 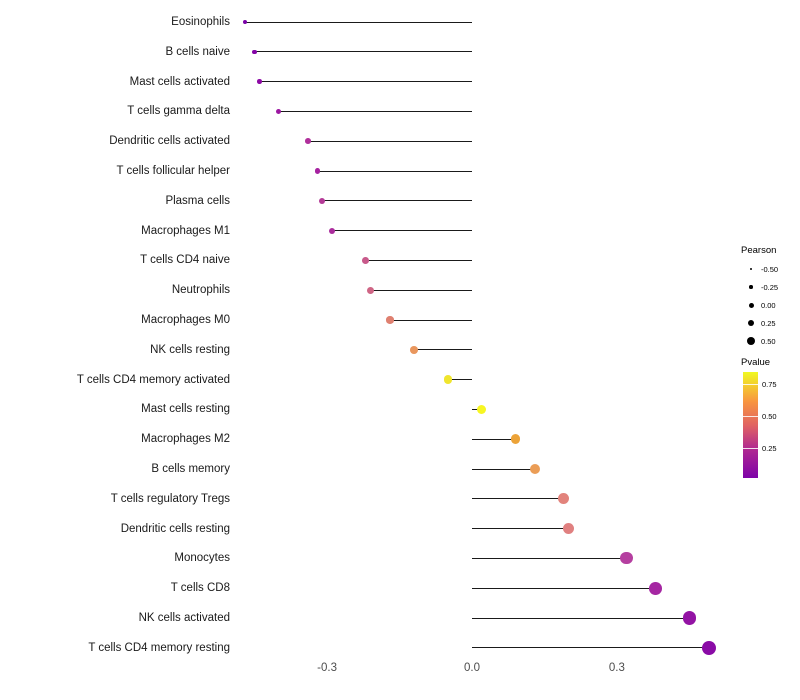 I want to click on pvalue-legend-title: Pvalue, so click(x=756, y=362).